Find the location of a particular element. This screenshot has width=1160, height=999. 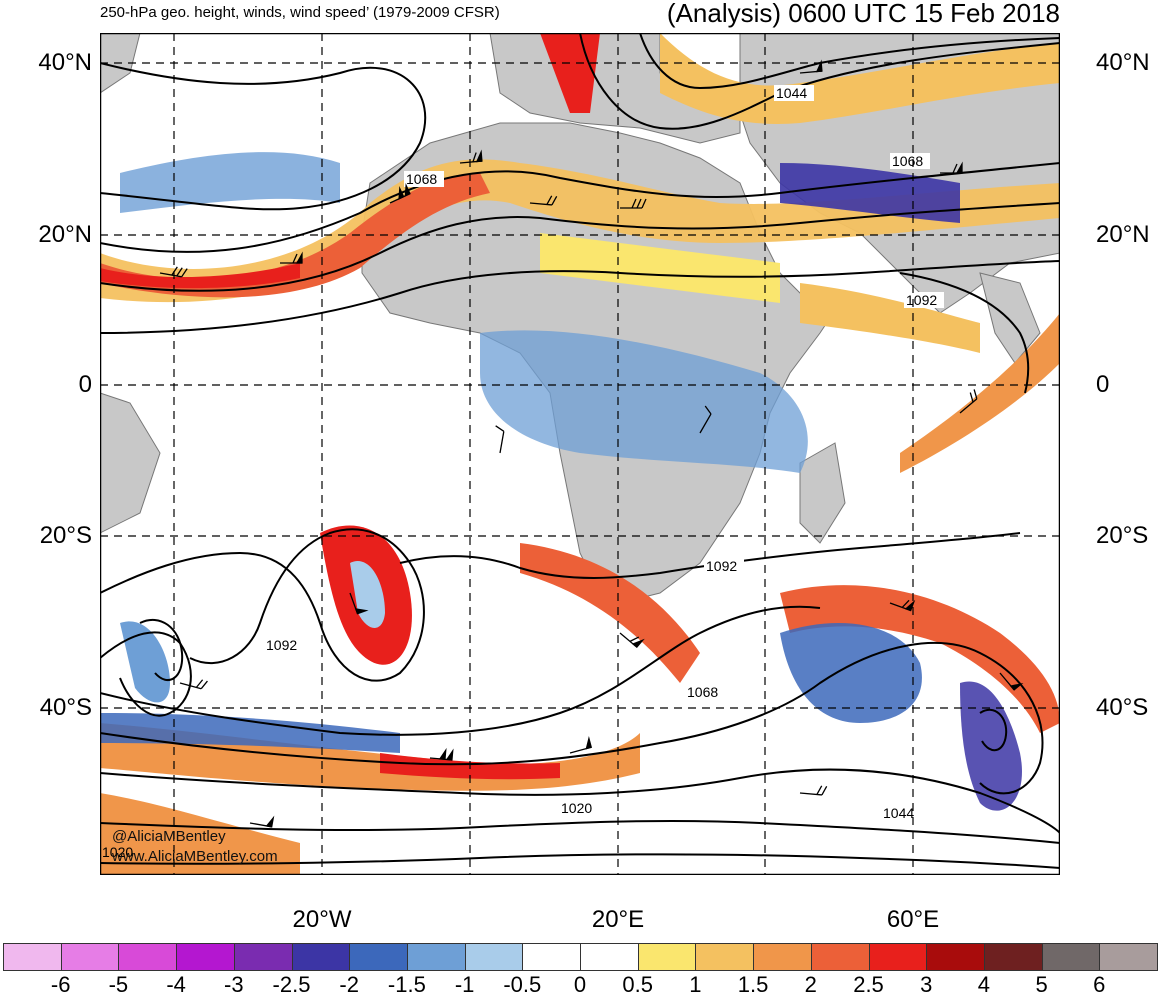

subtropical-africa is located at coordinates (660, 268).